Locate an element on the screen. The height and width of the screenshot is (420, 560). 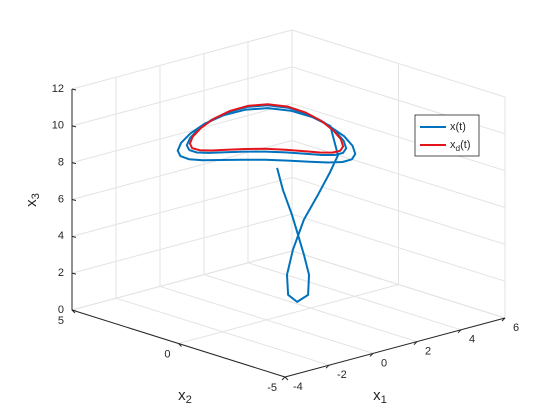
x-tick-label: 2 is located at coordinates (428, 352).